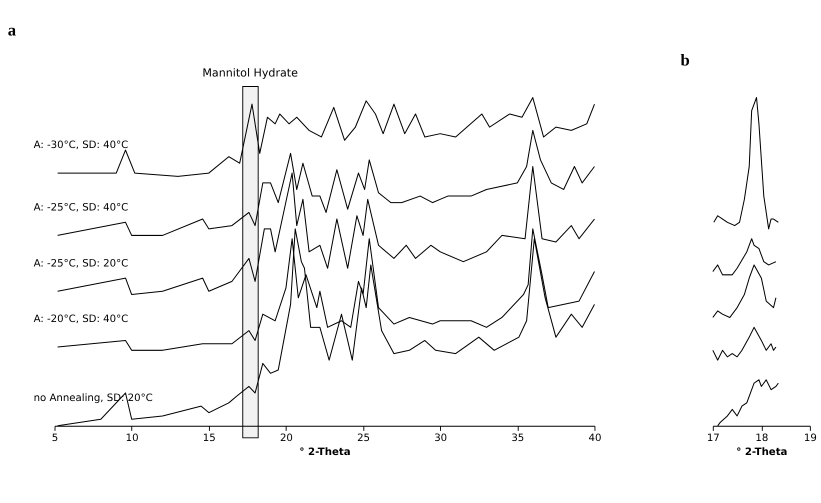 The image size is (821, 503). I want to click on x-tick-label: 35, so click(517, 438).